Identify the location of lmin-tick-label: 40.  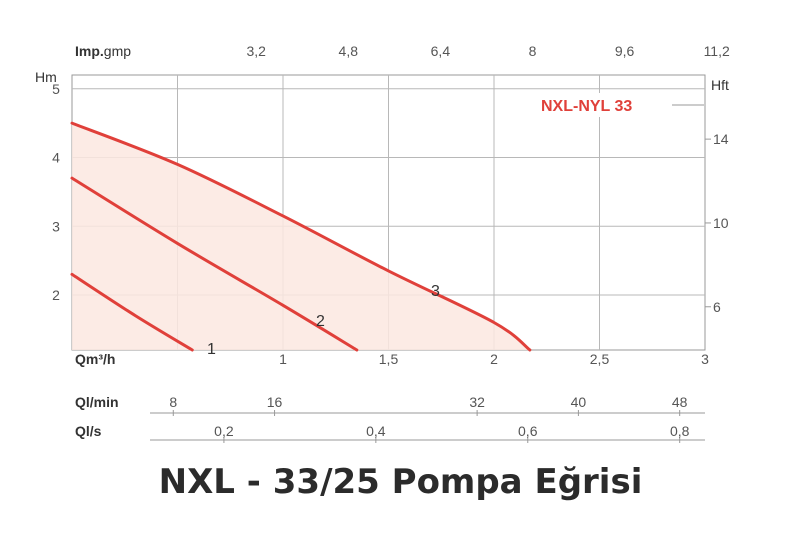
(579, 402).